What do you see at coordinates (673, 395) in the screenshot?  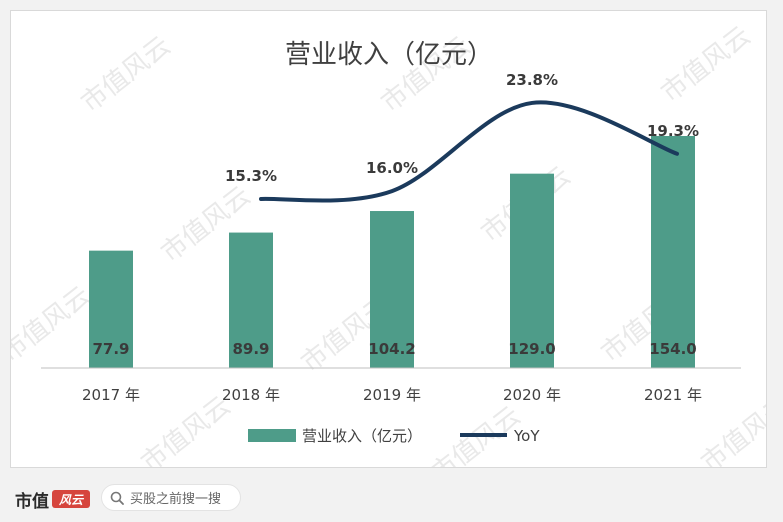 I see `x-tick-label: 2021 年` at bounding box center [673, 395].